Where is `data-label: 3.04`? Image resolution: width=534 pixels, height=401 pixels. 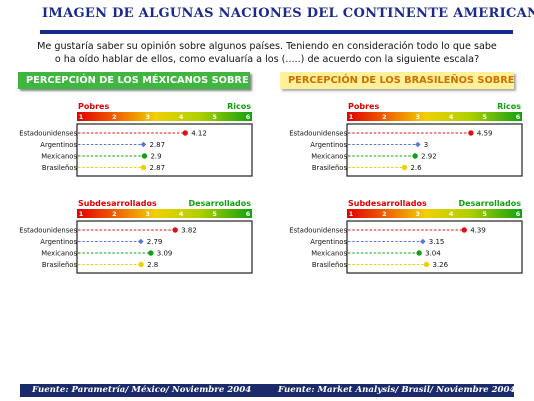
data-label: 3.04 is located at coordinates (433, 254).